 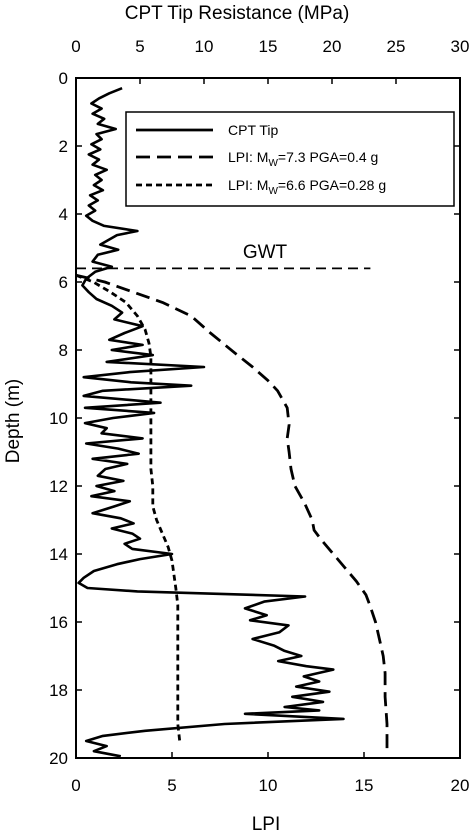 I want to click on y-tick-label: 12, so click(x=58, y=486).